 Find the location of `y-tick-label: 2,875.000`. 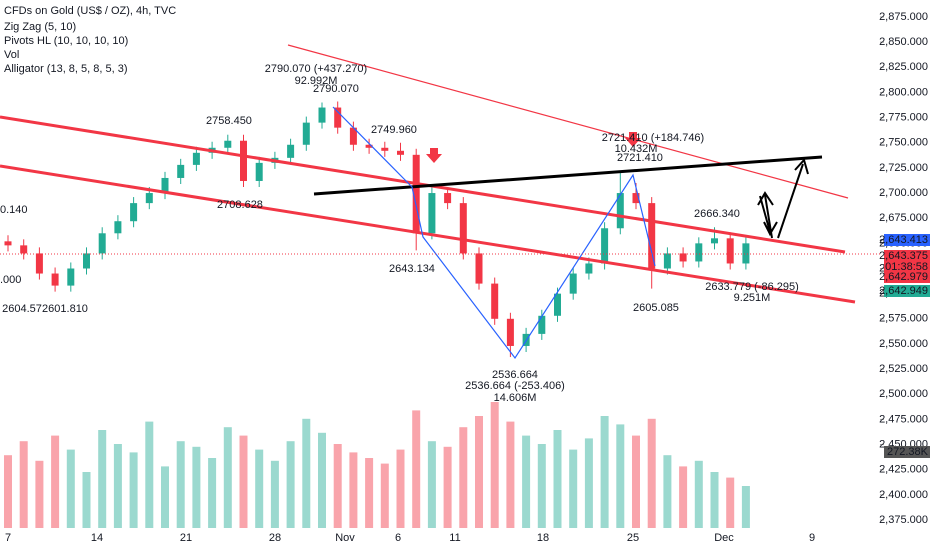

y-tick-label: 2,875.000 is located at coordinates (903, 17).